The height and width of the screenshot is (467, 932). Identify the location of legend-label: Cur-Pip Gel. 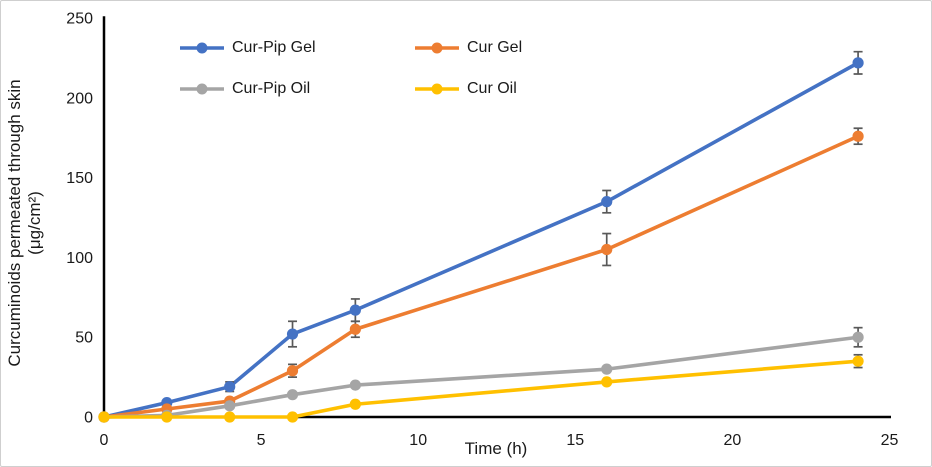
(274, 47).